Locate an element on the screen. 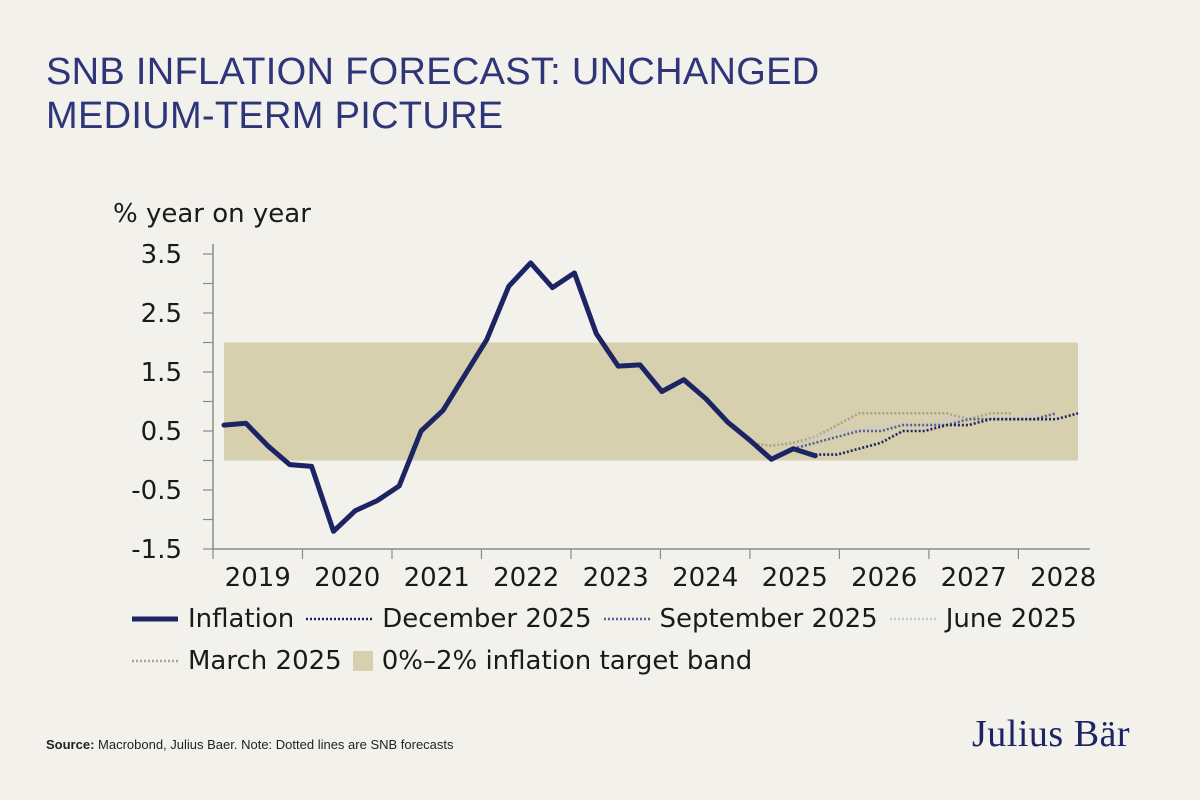 This screenshot has height=800, width=1200. legend-label-december-2025: December 2025 is located at coordinates (487, 619).